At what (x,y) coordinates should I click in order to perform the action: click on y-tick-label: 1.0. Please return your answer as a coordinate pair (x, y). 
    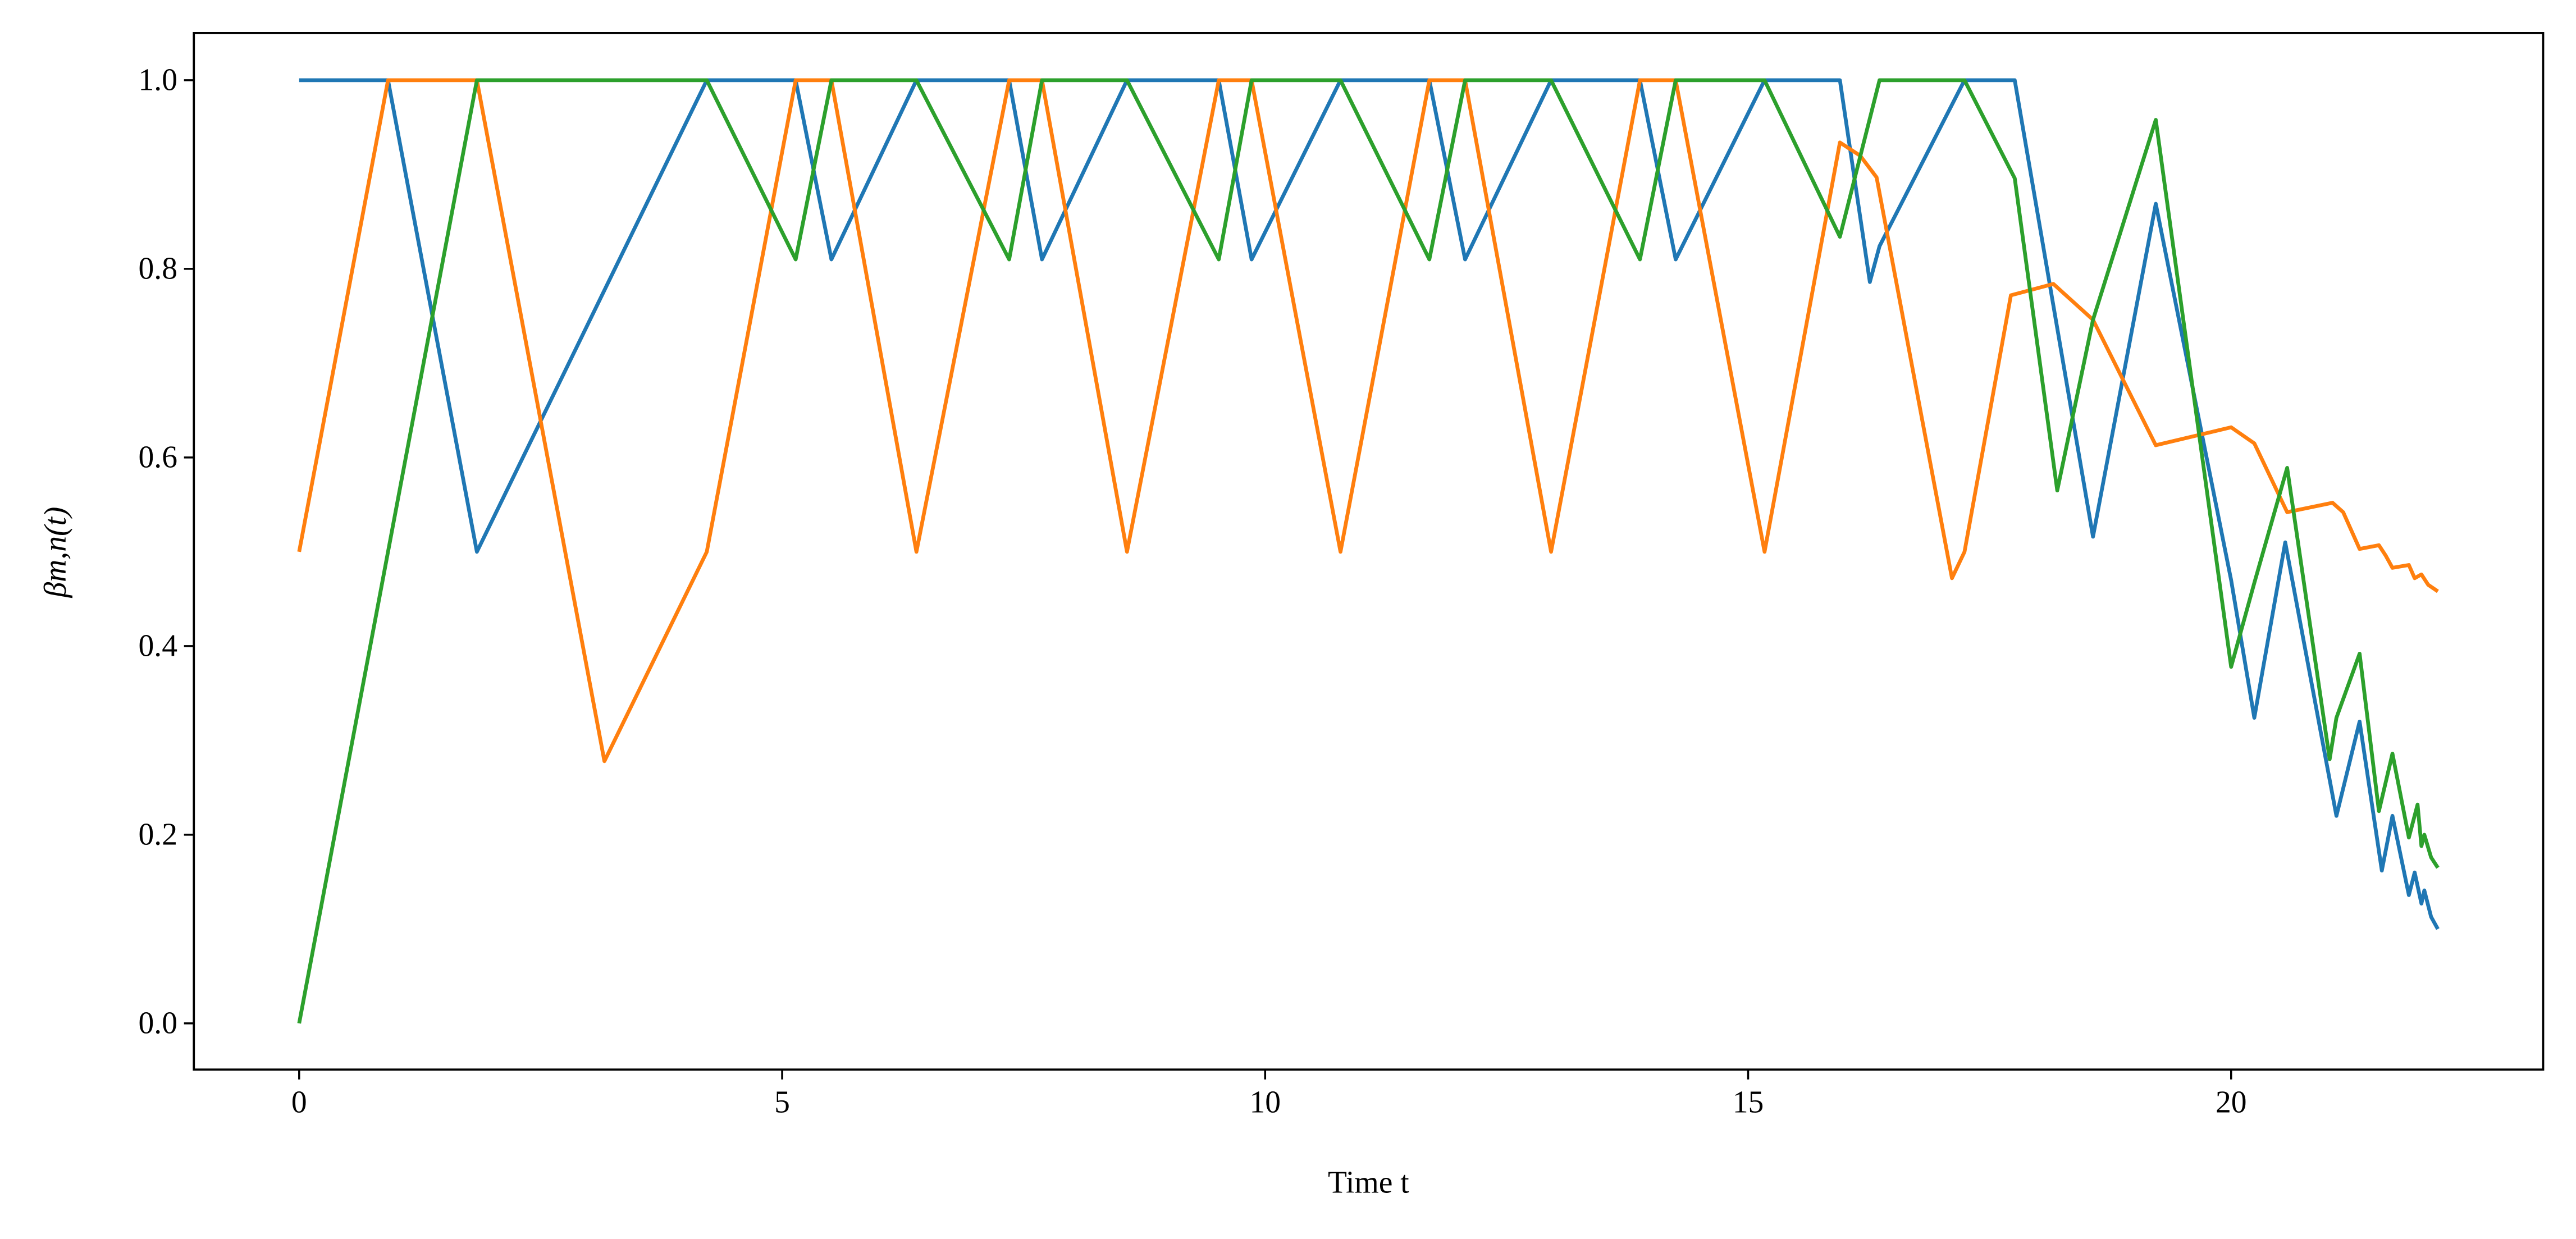
    Looking at the image, I should click on (158, 79).